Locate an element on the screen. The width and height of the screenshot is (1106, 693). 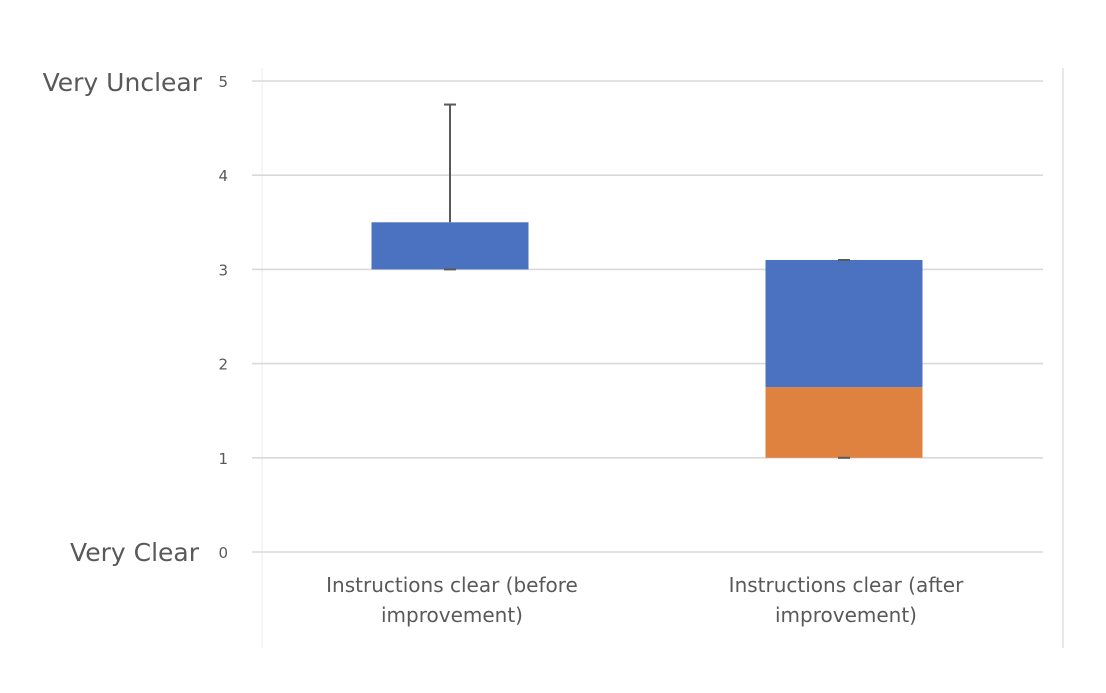
scale-label-very-unclear: Very Unclear is located at coordinates (123, 82).